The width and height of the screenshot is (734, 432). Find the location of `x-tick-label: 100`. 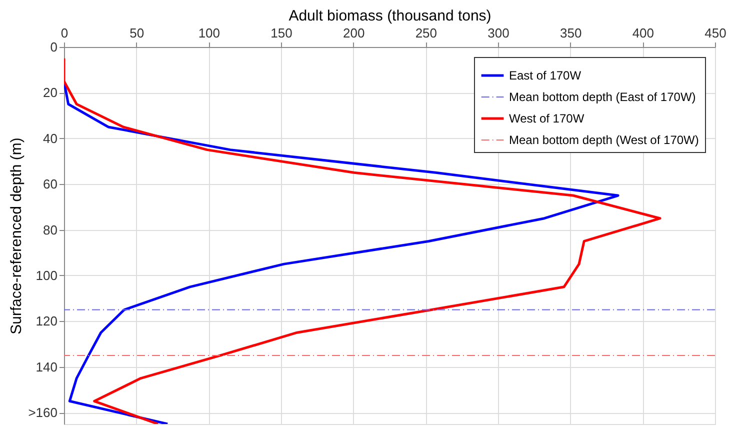

x-tick-label: 100 is located at coordinates (209, 33).